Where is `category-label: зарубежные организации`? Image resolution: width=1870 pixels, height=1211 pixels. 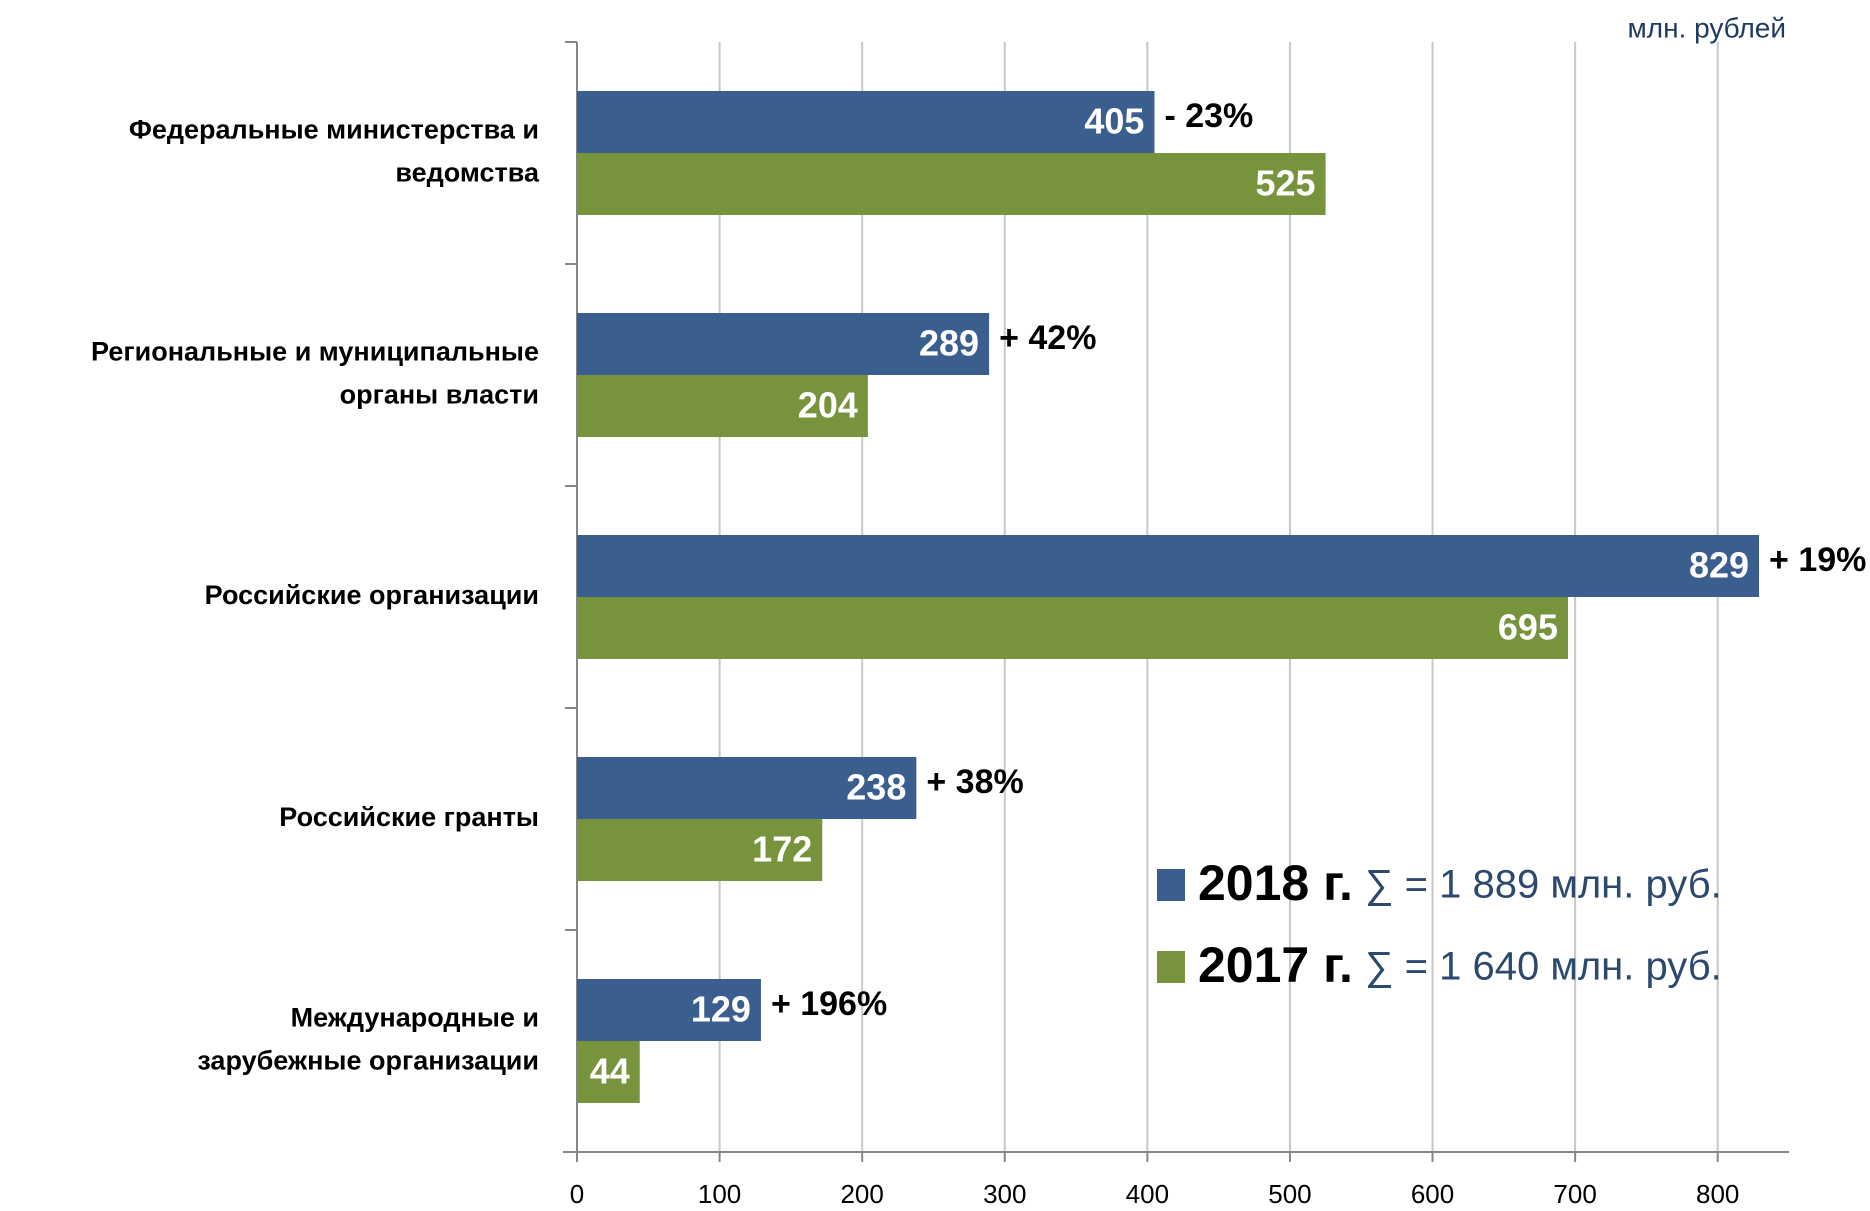
category-label: зарубежные организации is located at coordinates (368, 1061).